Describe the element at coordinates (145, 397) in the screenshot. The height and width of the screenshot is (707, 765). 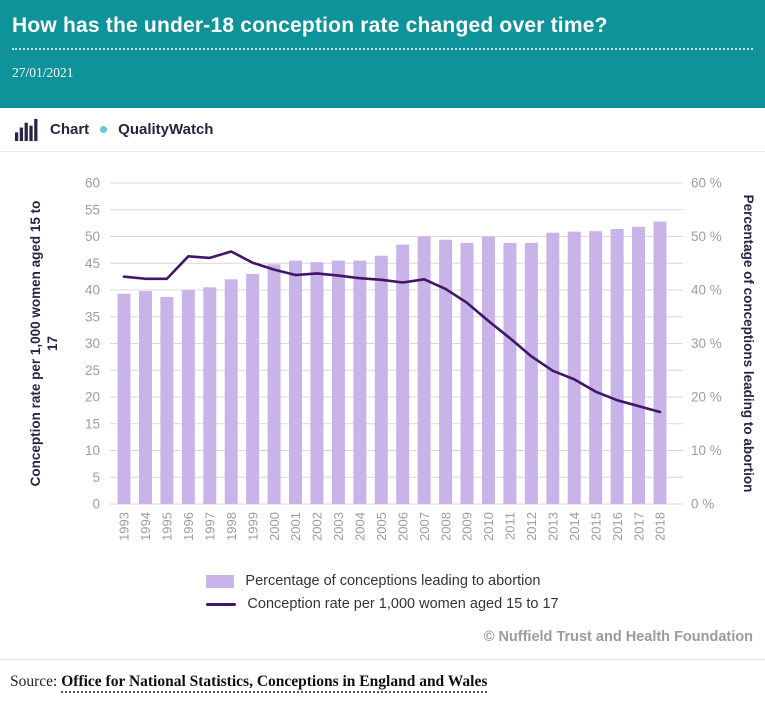
I see `bar-1994` at that location.